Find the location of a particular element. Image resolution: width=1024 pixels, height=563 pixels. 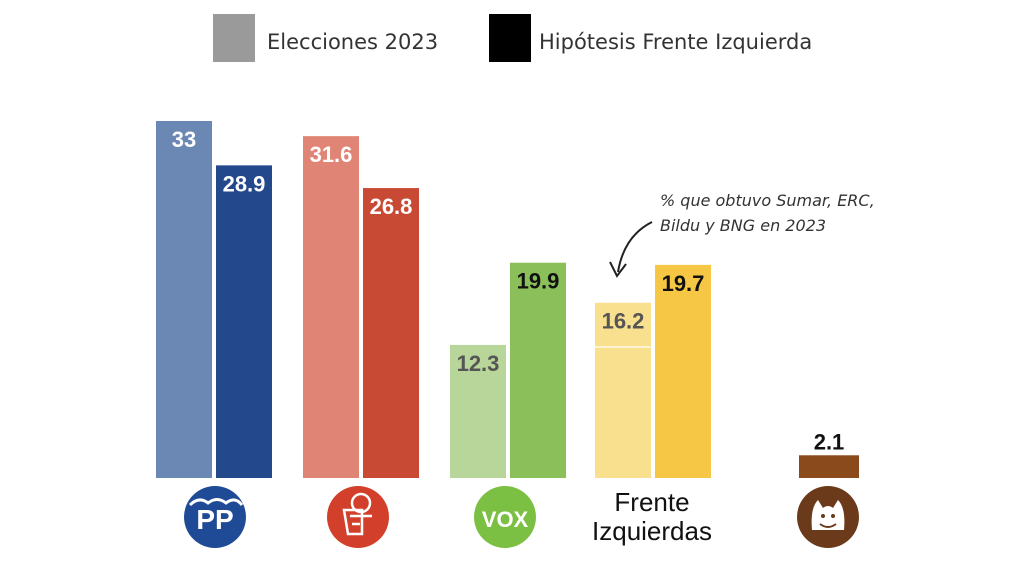

fist-icon is located at coordinates (357, 522).